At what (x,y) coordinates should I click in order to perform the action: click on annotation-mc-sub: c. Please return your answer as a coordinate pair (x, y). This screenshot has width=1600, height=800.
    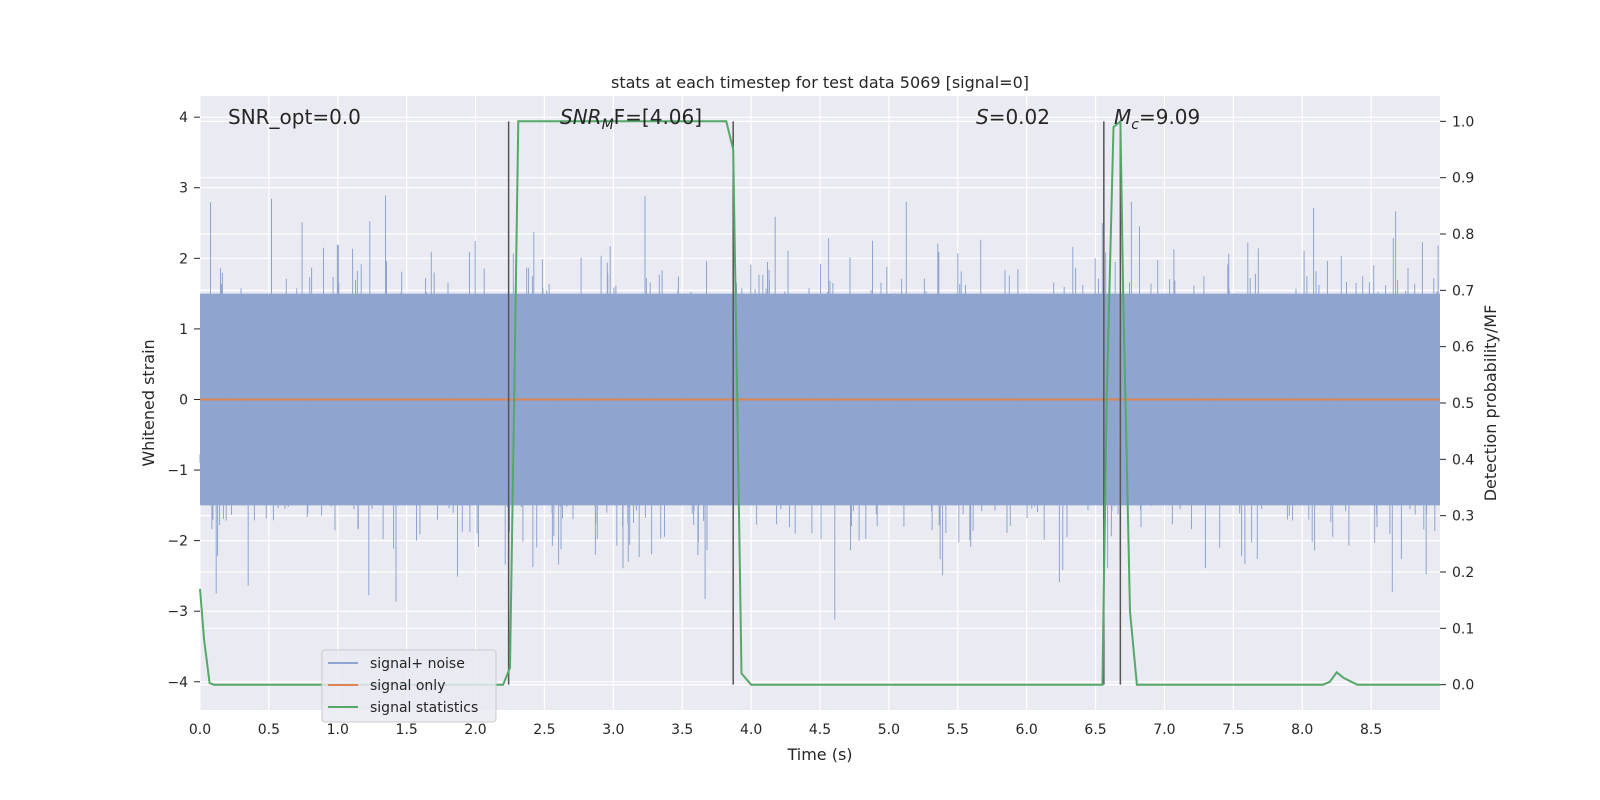
    Looking at the image, I should click on (1135, 125).